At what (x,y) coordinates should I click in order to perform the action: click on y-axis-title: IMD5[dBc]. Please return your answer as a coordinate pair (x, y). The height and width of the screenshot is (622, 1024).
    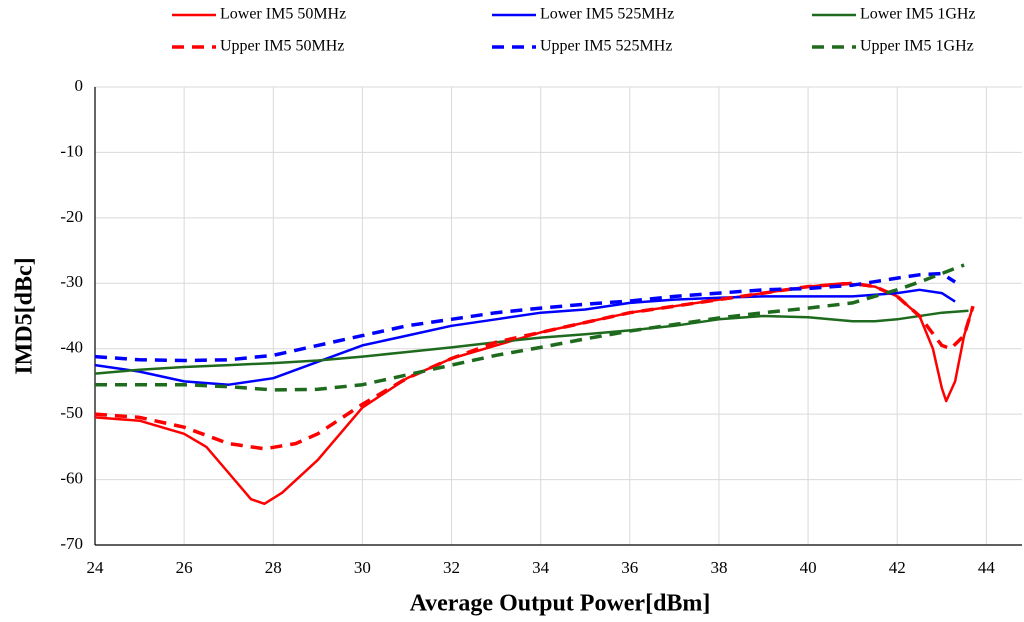
    Looking at the image, I should click on (25, 315).